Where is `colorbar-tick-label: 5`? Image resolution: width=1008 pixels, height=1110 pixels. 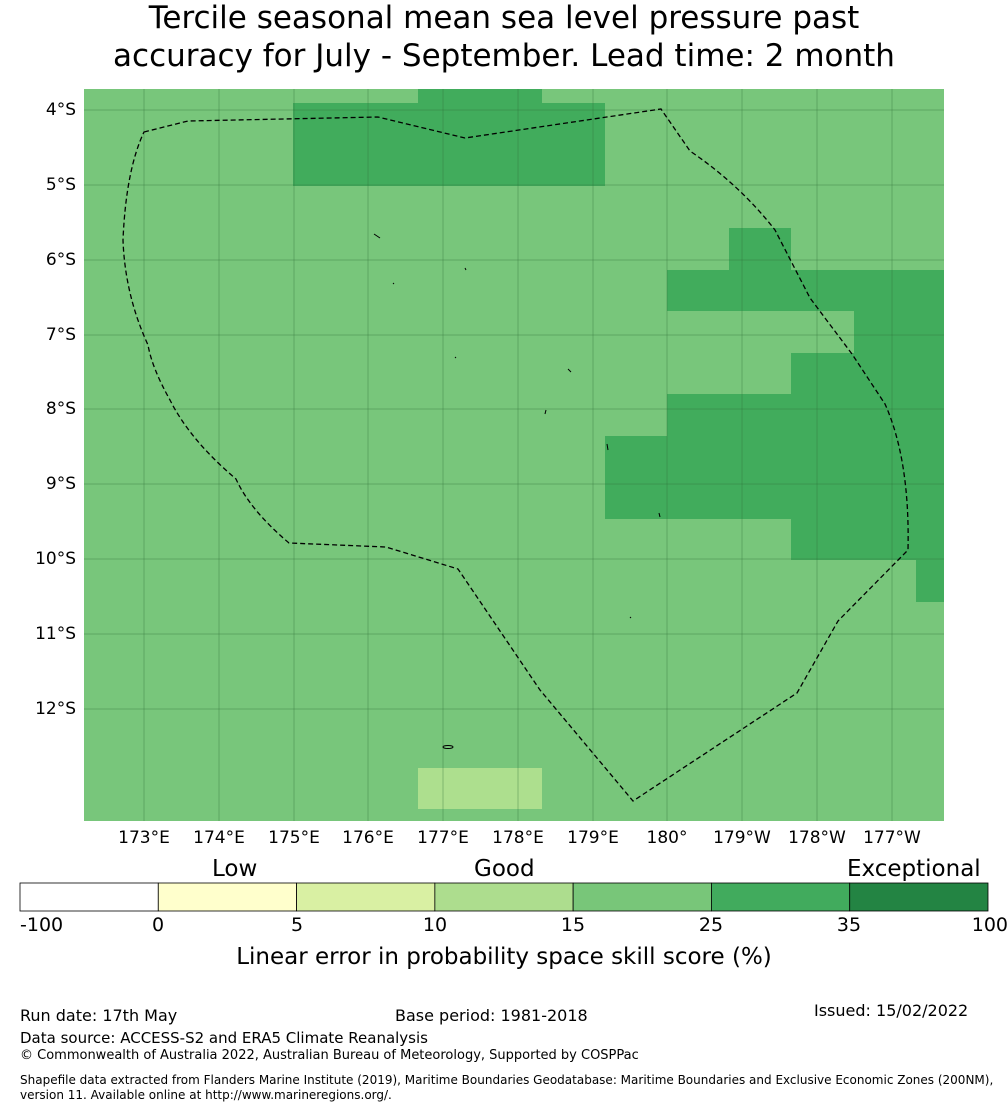
colorbar-tick-label: 5 is located at coordinates (297, 925).